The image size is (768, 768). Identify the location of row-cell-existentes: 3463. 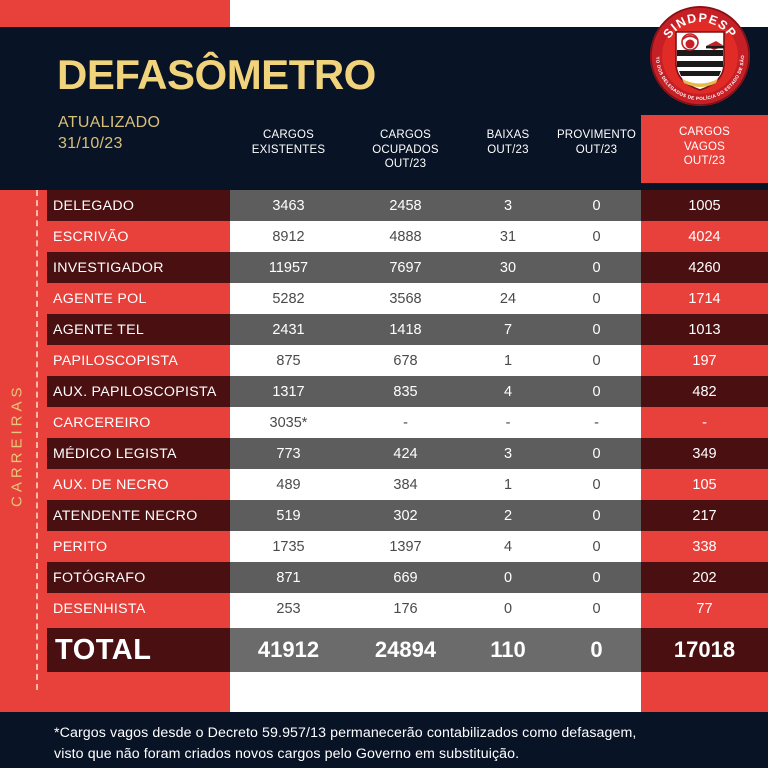
(288, 205).